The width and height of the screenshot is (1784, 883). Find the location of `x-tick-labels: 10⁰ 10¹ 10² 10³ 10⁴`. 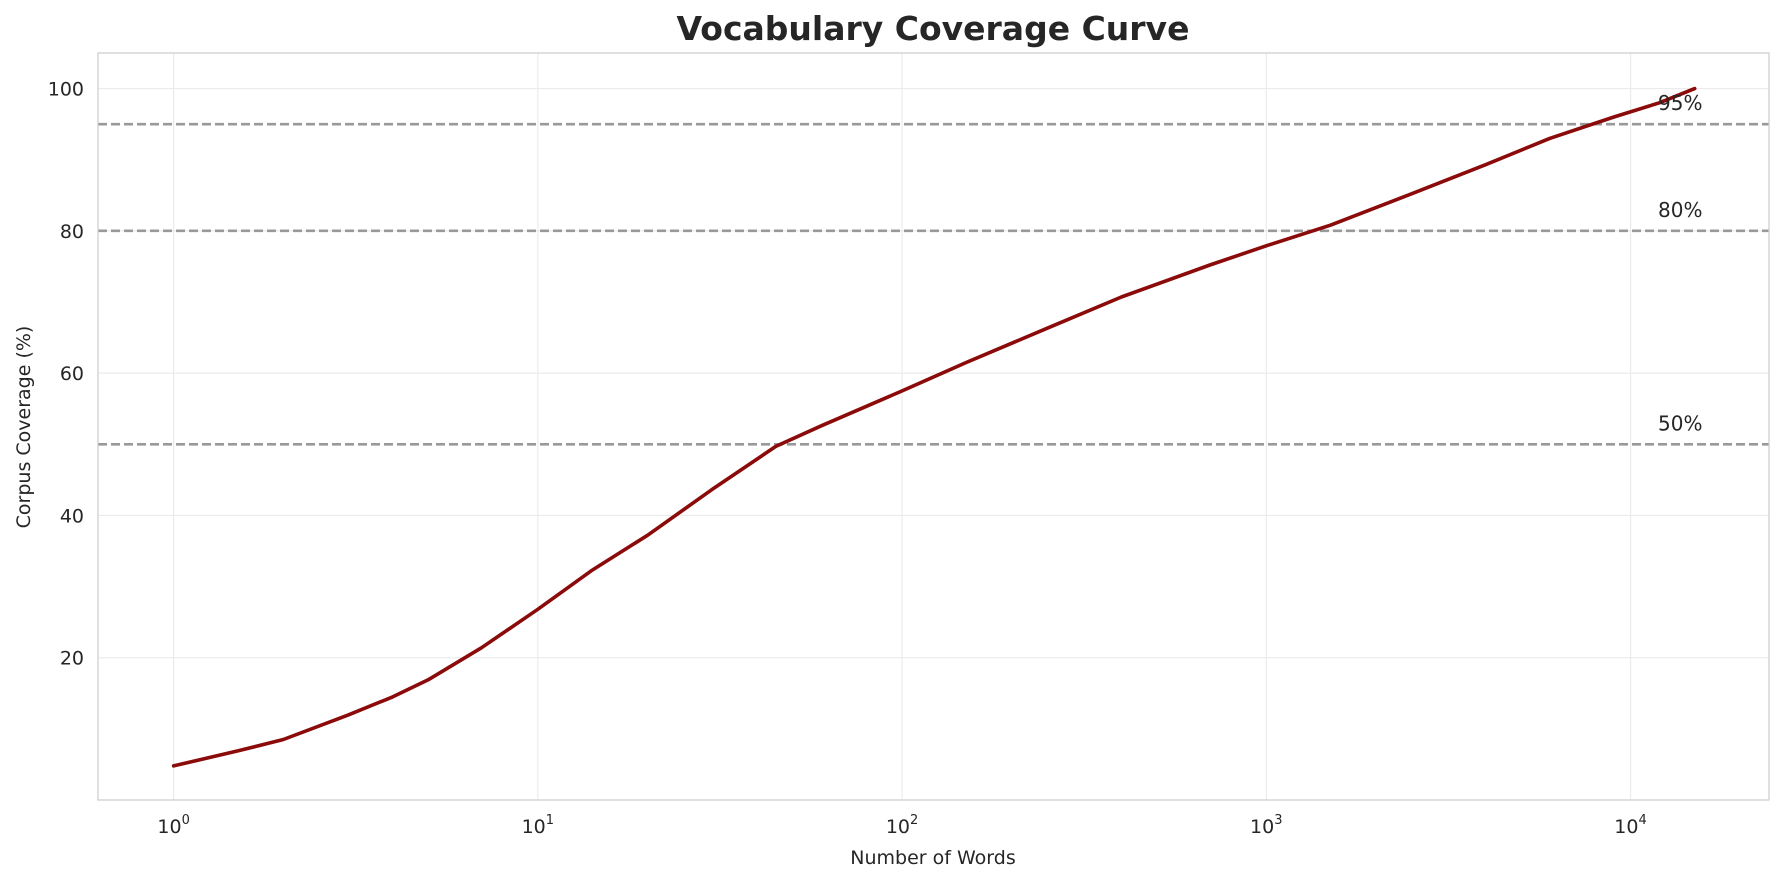

x-tick-labels: 10⁰ 10¹ 10² 10³ 10⁴ is located at coordinates (901, 825).